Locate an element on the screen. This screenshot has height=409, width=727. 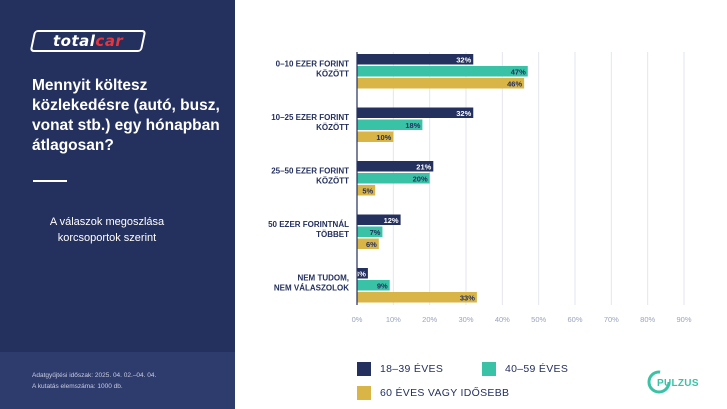
legend-item-60-plus: 60 ÉVES VAGY IDŐSEBB is located at coordinates (433, 393).